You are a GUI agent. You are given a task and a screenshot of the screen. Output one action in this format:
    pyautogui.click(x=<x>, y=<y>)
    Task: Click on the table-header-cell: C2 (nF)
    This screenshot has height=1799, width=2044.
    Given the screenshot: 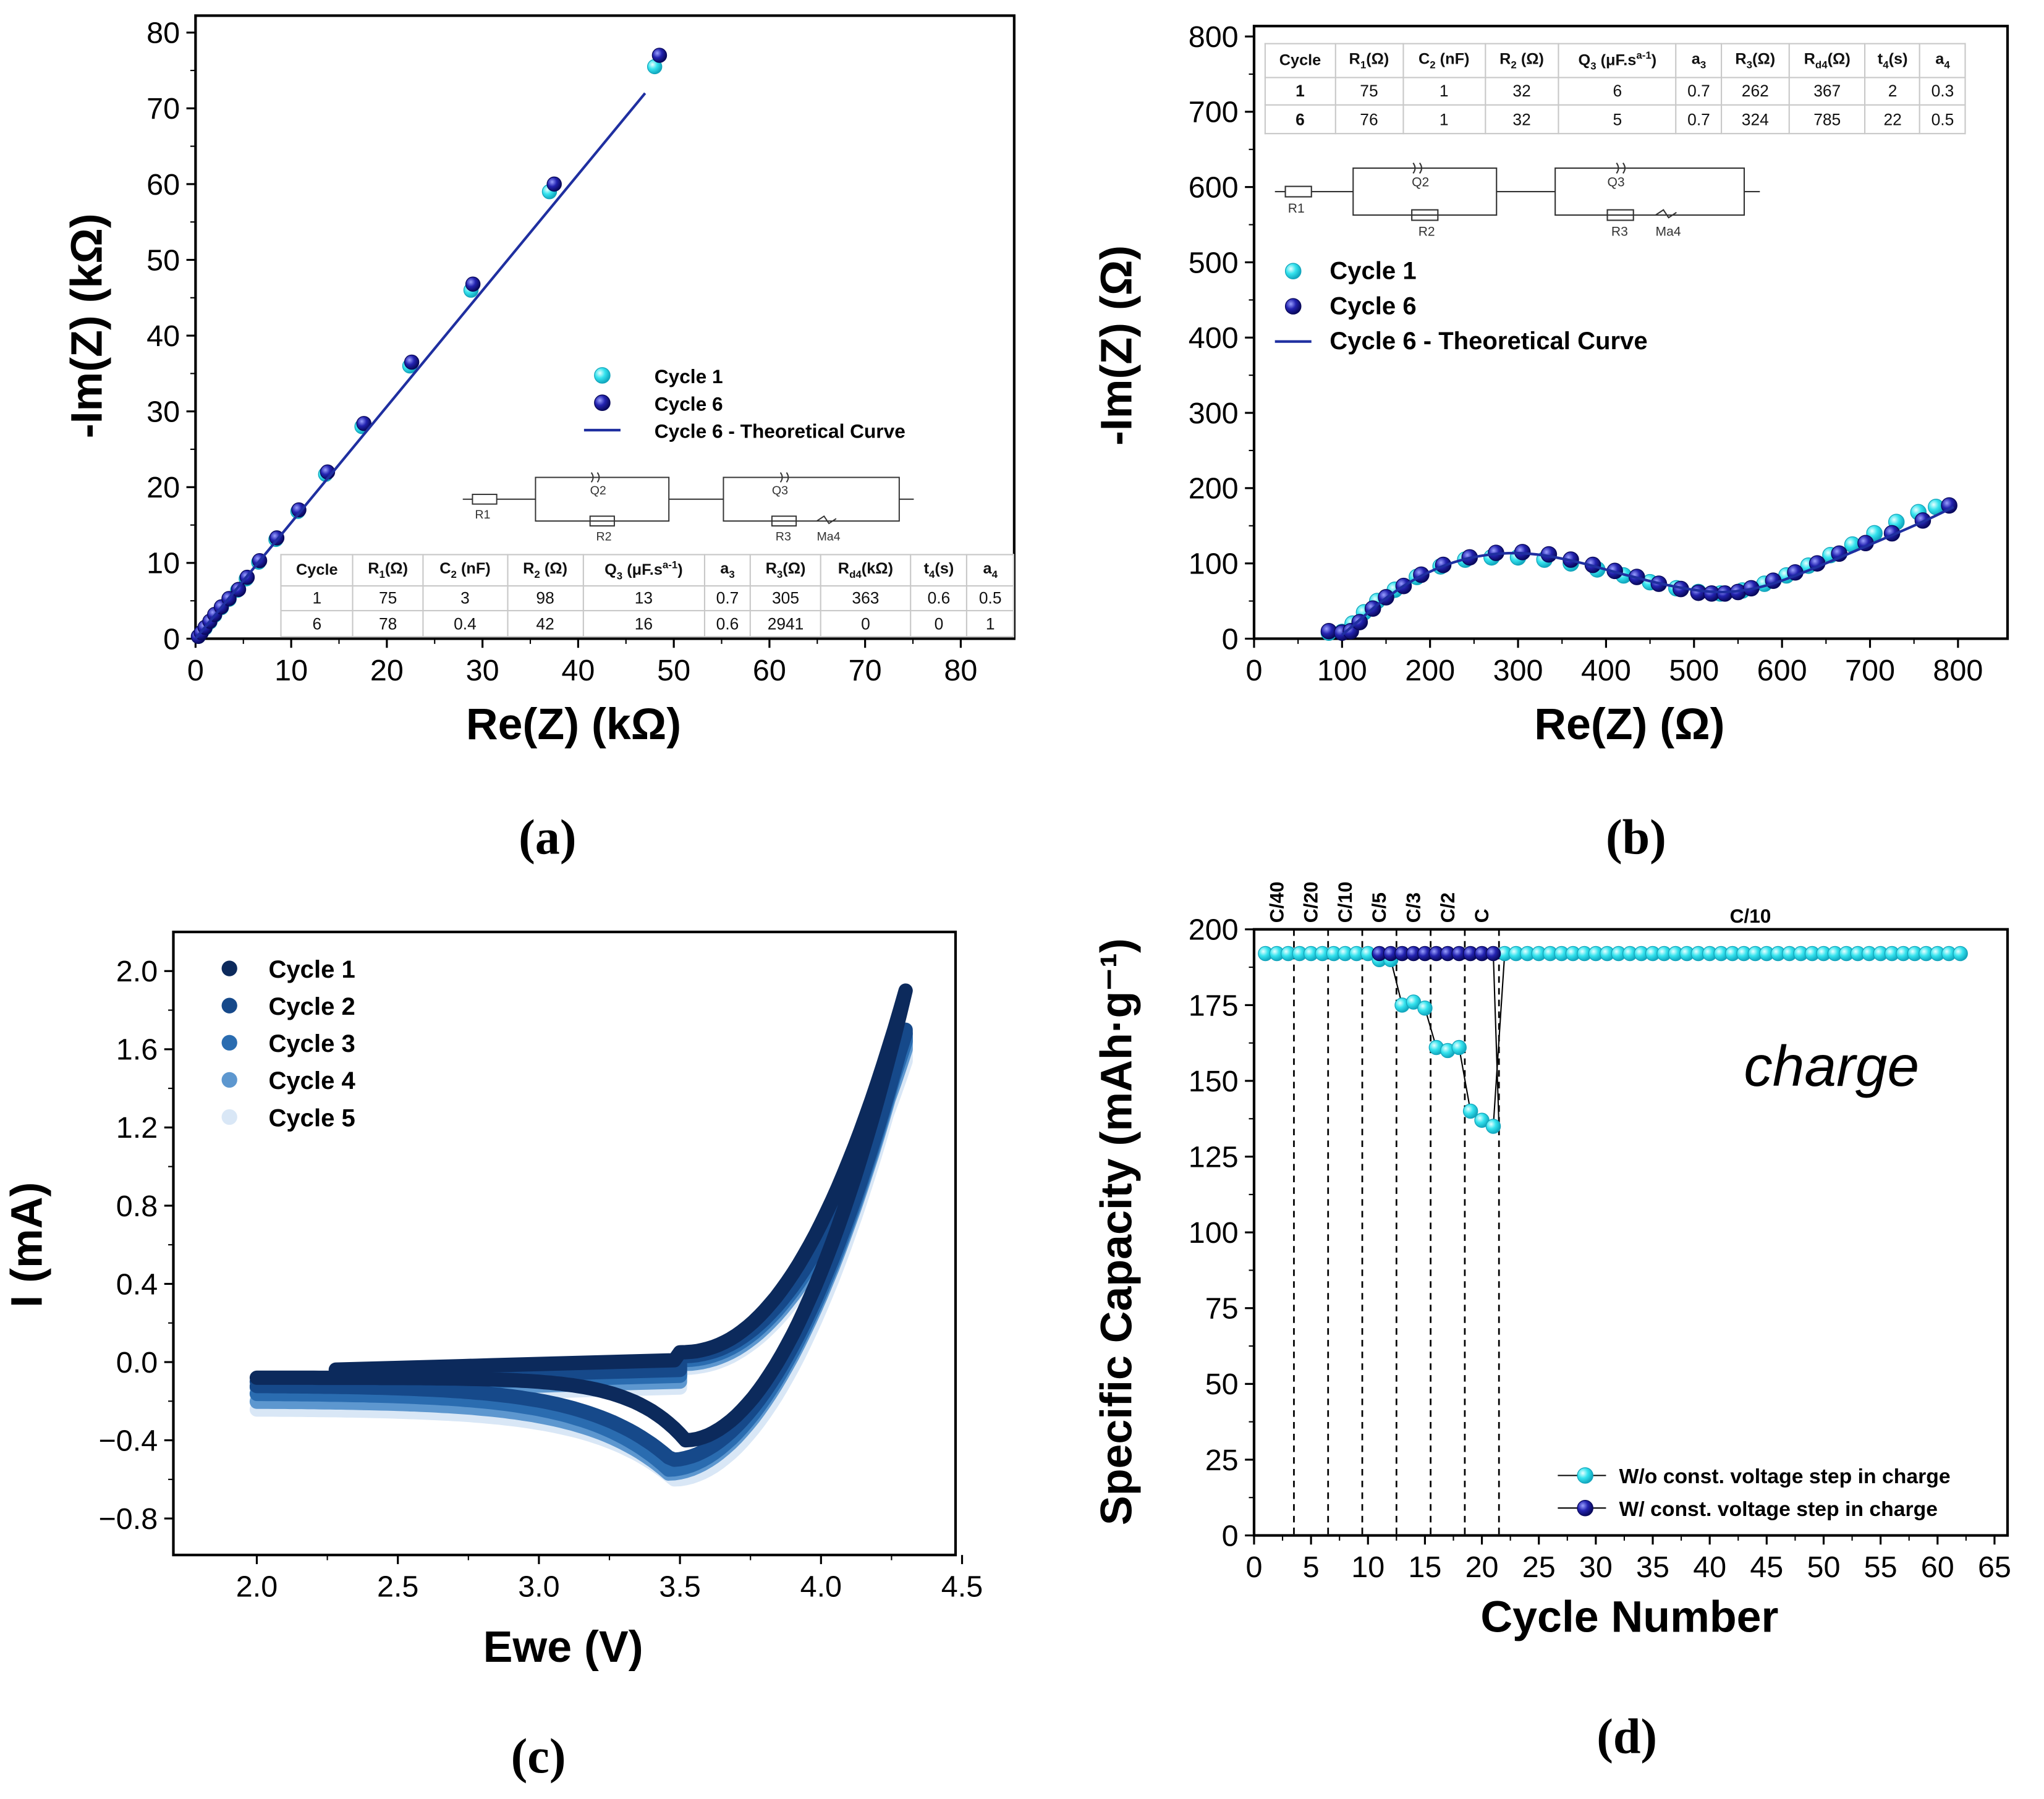 What is the action you would take?
    pyautogui.click(x=465, y=570)
    